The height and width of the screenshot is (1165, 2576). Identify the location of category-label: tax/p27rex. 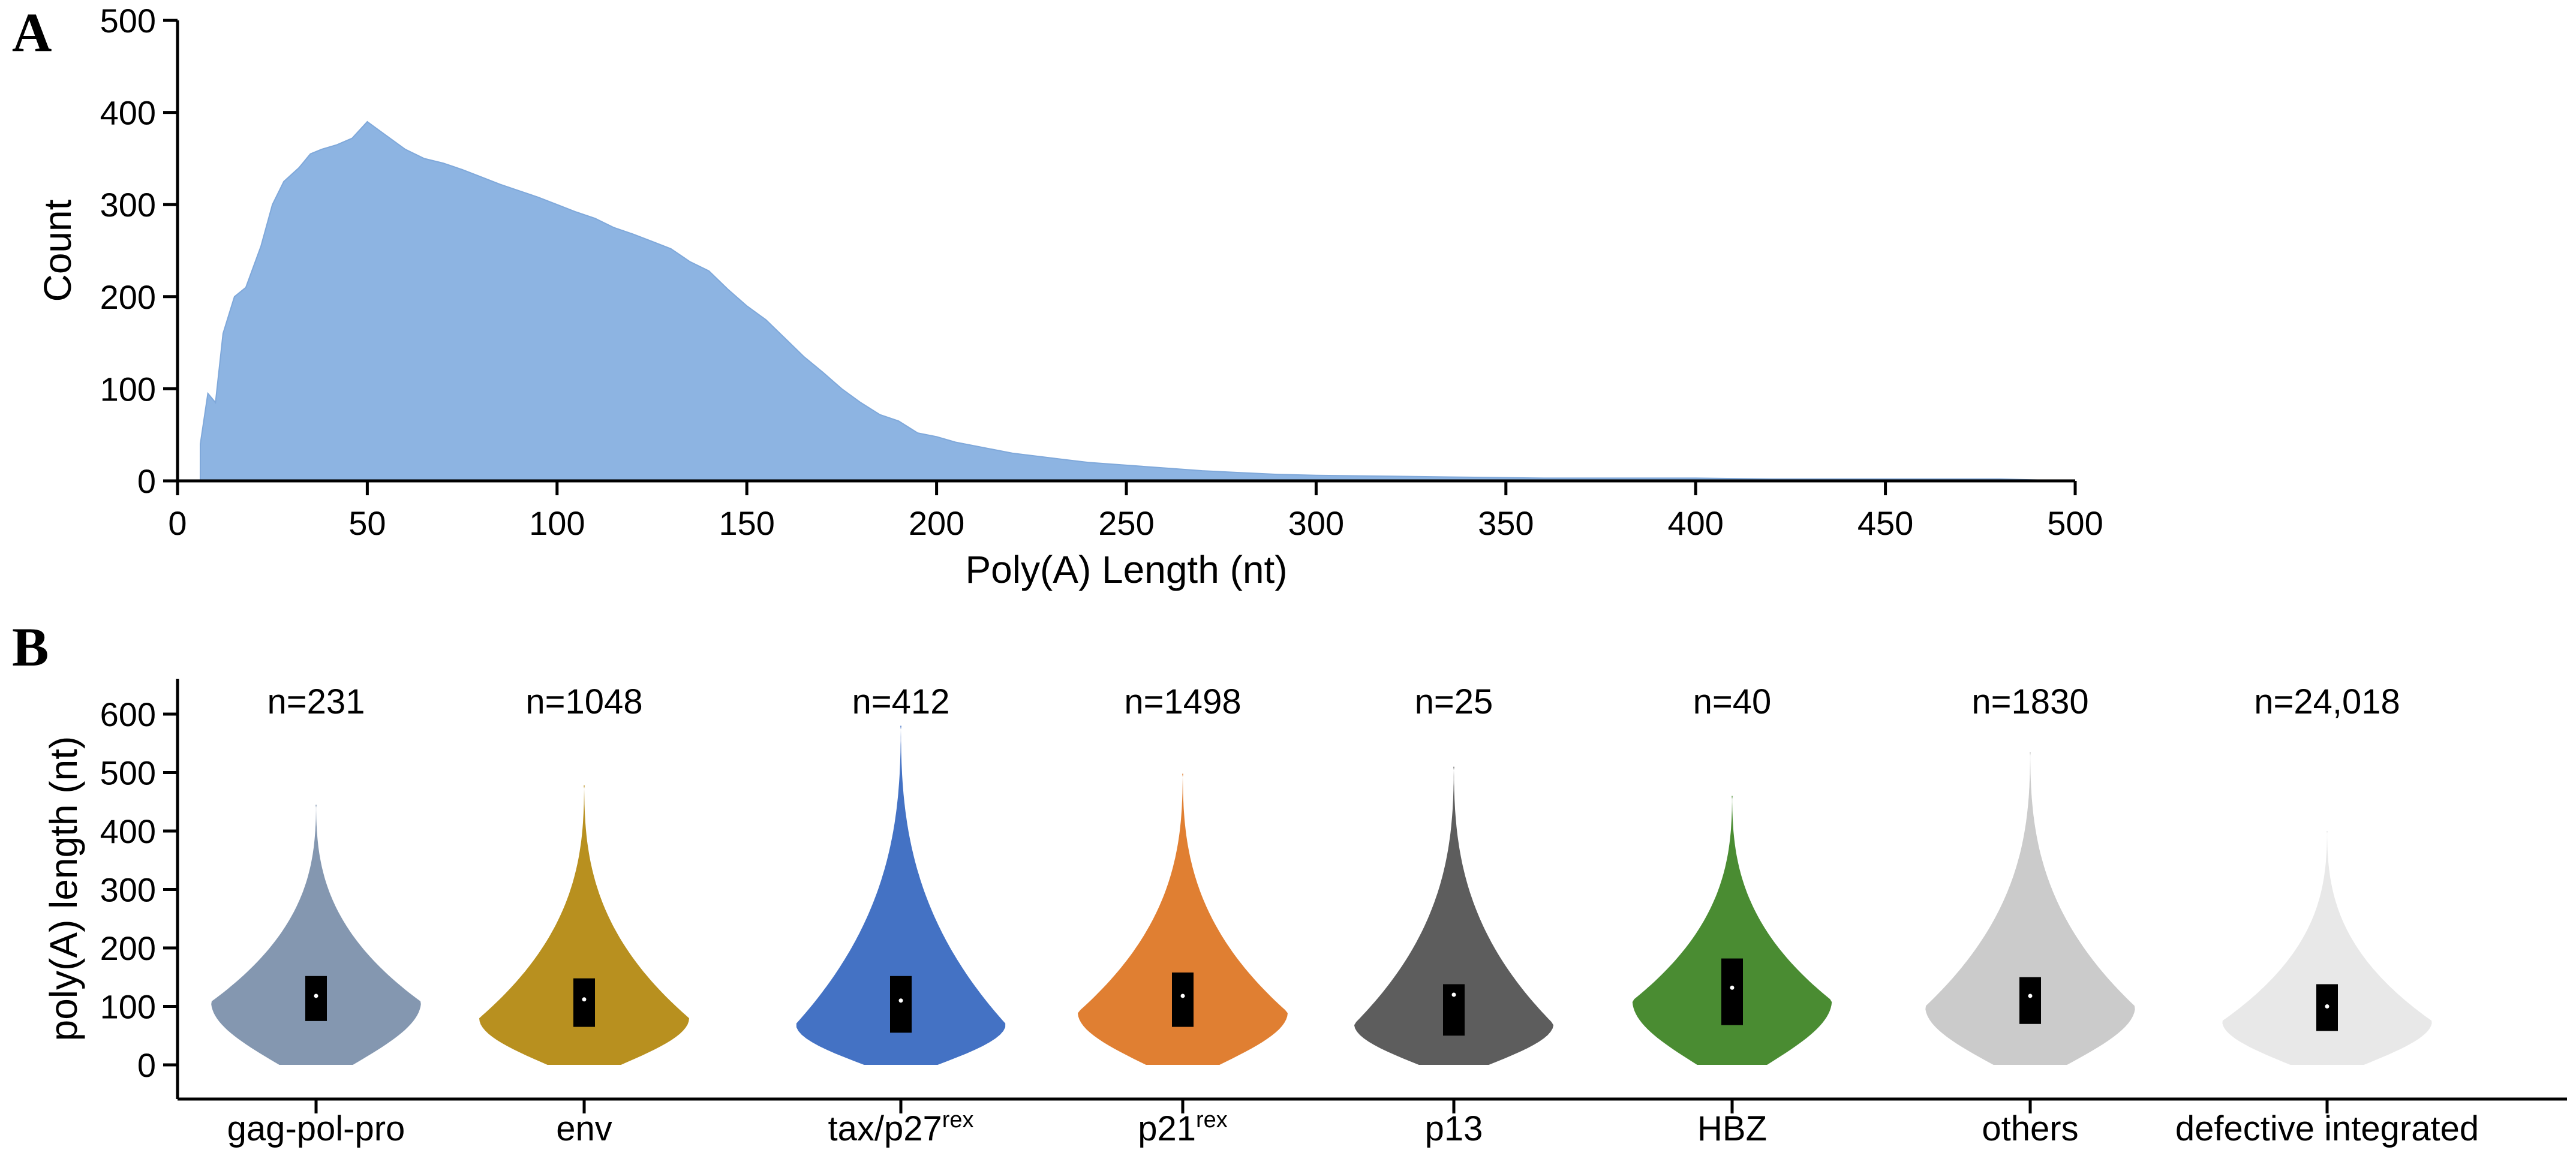
(901, 1127).